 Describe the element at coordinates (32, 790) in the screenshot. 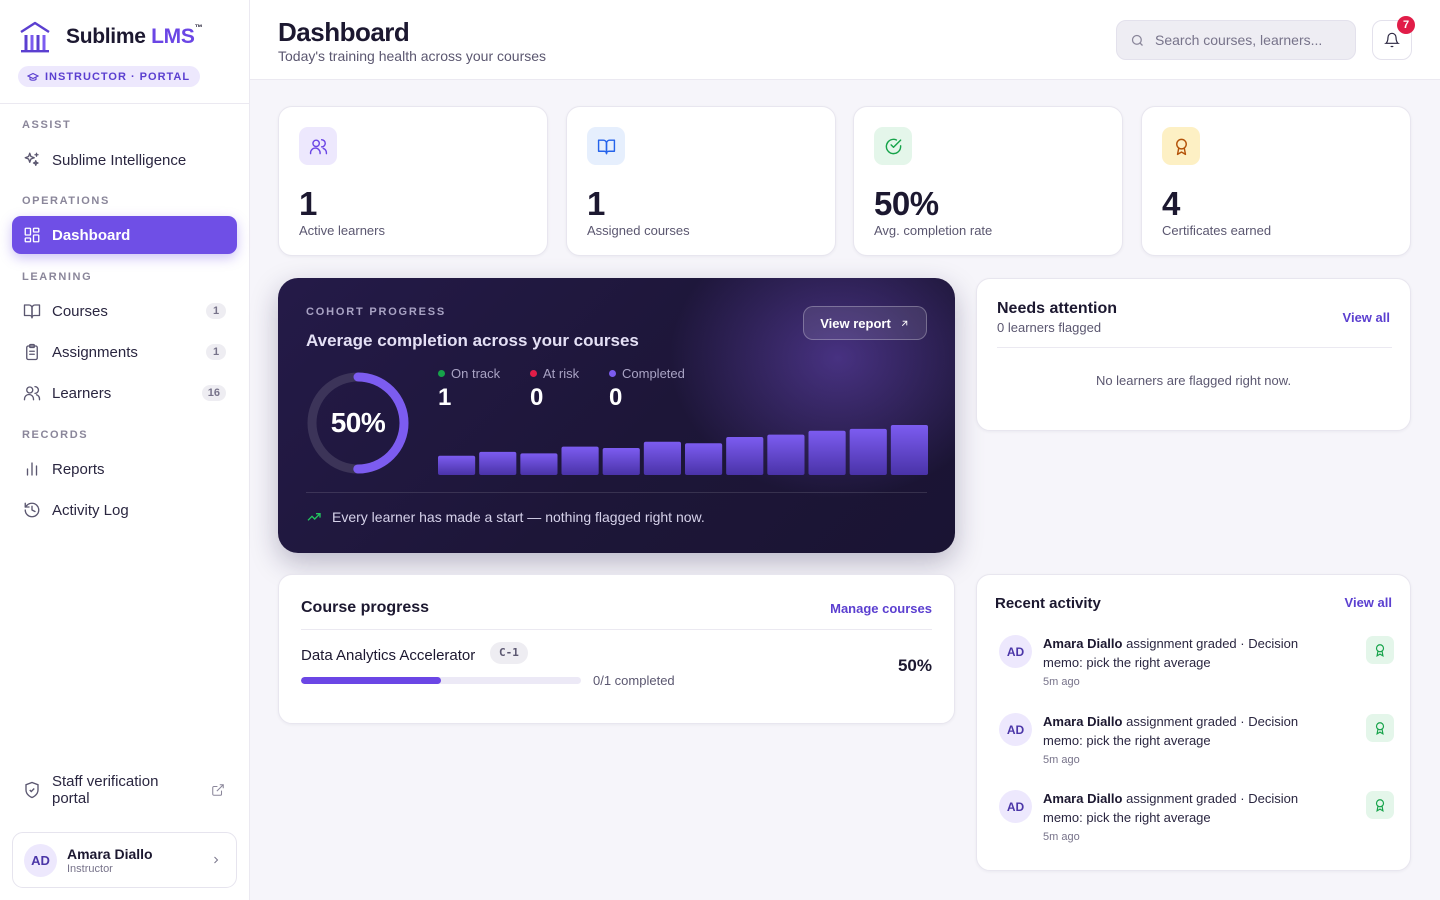

I see `shield-check-icon` at that location.